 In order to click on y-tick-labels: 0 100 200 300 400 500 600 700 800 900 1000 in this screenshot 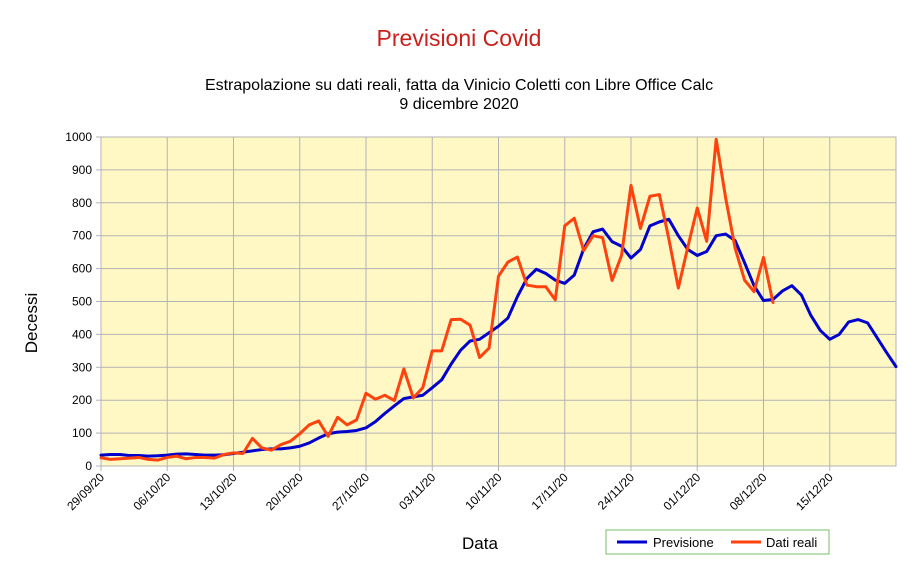, I will do `click(78, 301)`.